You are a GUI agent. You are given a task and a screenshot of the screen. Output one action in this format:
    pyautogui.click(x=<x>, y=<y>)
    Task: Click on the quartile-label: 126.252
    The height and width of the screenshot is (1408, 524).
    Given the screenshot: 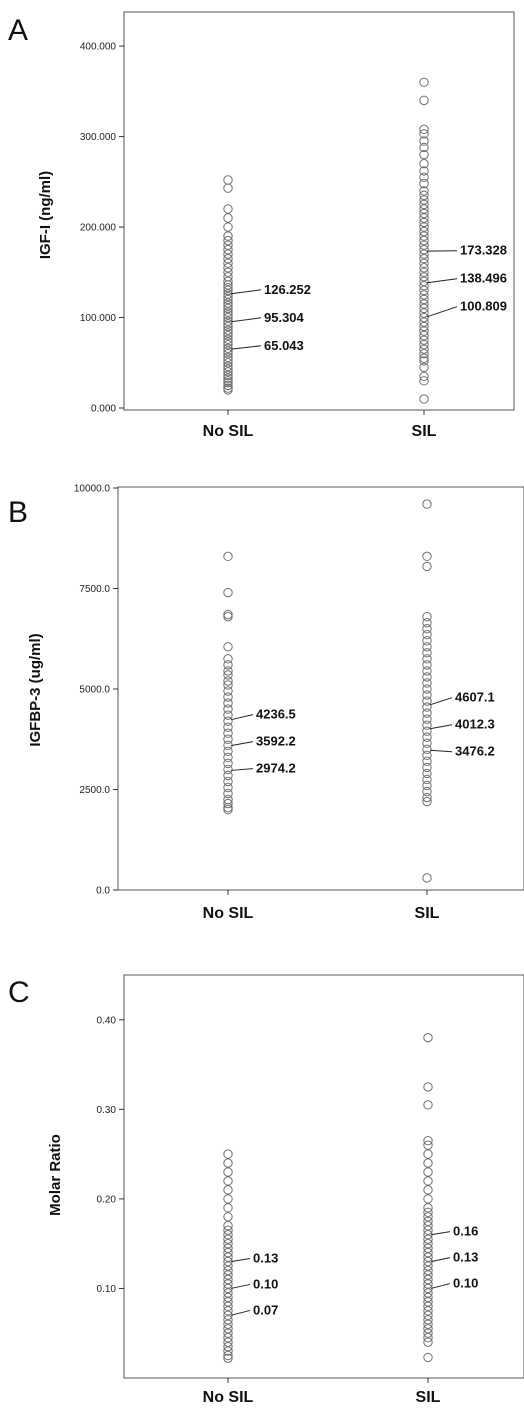 What is the action you would take?
    pyautogui.click(x=287, y=289)
    